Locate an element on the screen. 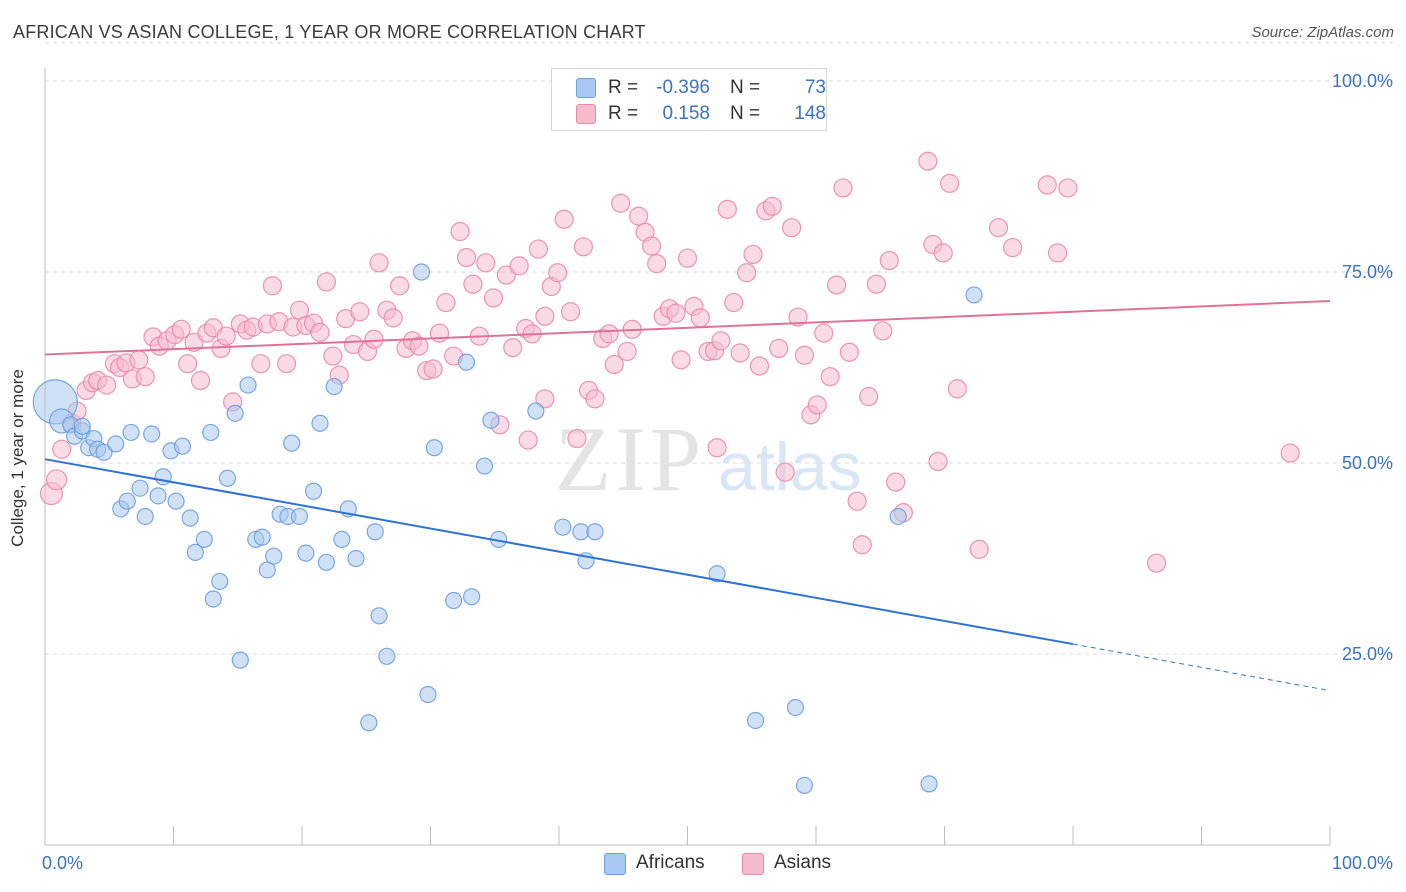  y-tick-label-100: 100.0% is located at coordinates (1362, 81).